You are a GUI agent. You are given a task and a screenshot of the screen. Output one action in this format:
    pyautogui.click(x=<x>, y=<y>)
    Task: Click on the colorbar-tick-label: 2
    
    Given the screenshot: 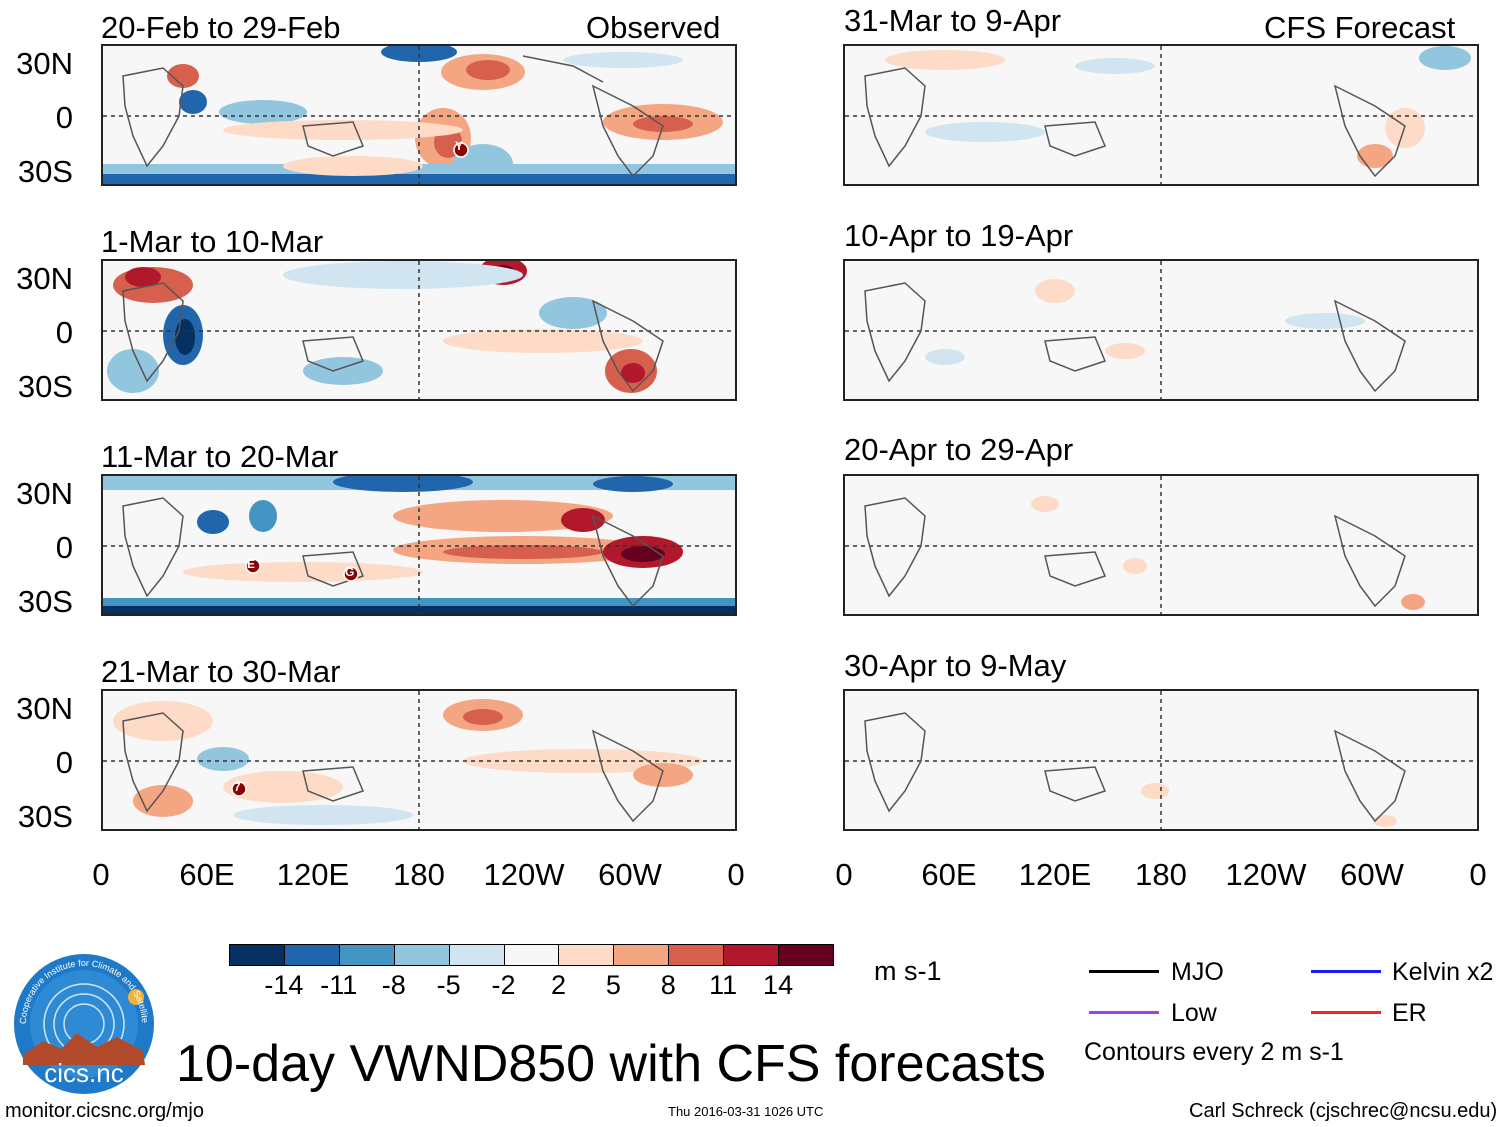 What is the action you would take?
    pyautogui.click(x=558, y=985)
    